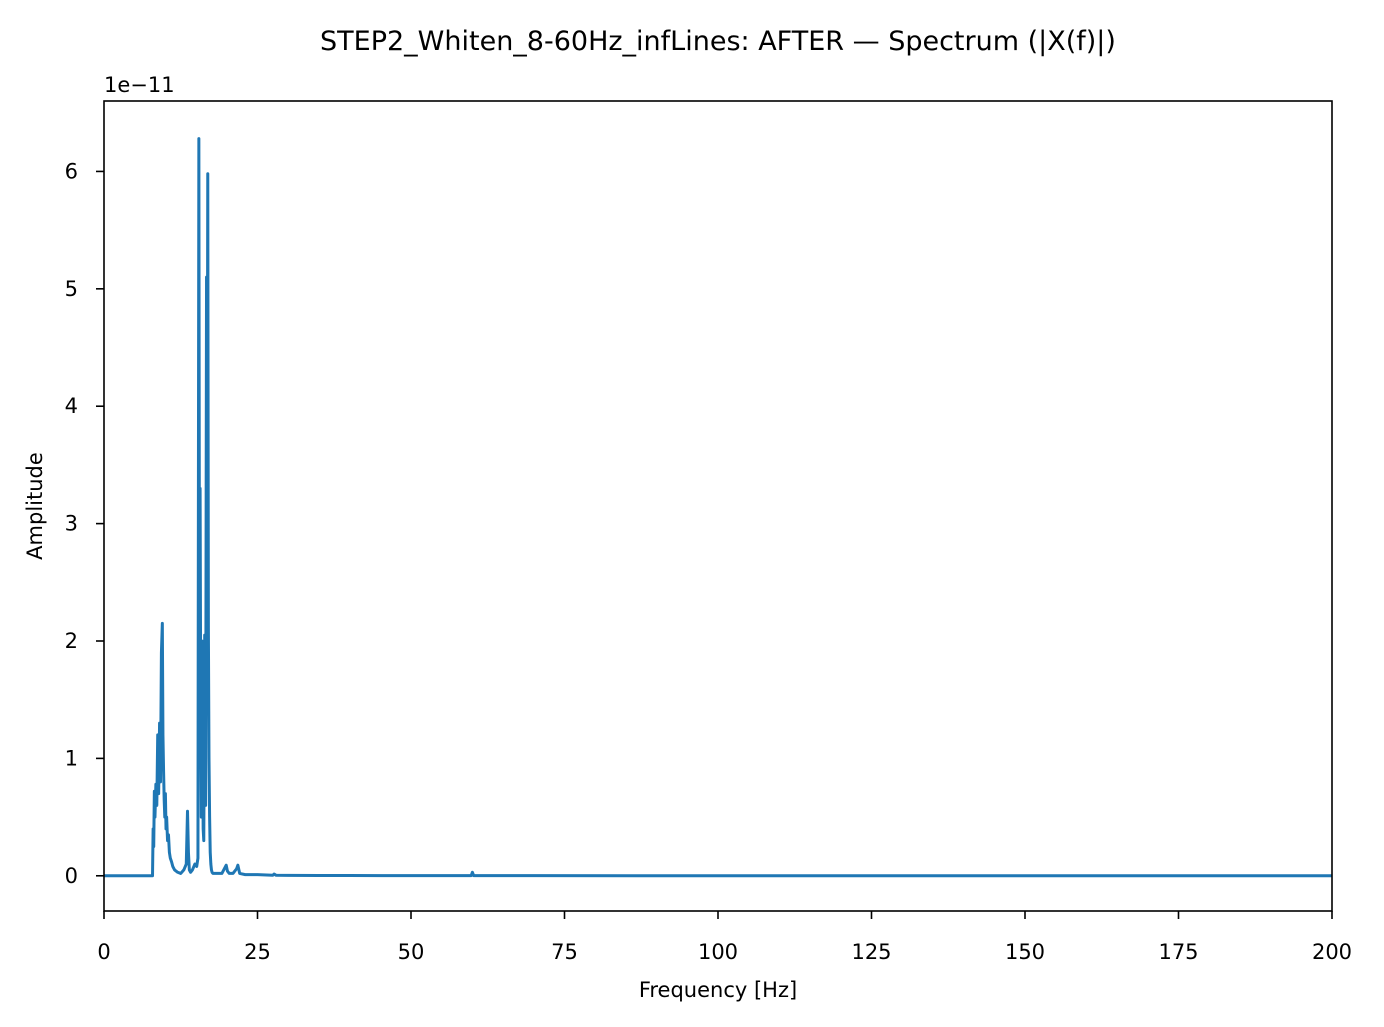 The width and height of the screenshot is (1384, 1027). Describe the element at coordinates (1332, 952) in the screenshot. I see `x-tick-label: 200` at that location.